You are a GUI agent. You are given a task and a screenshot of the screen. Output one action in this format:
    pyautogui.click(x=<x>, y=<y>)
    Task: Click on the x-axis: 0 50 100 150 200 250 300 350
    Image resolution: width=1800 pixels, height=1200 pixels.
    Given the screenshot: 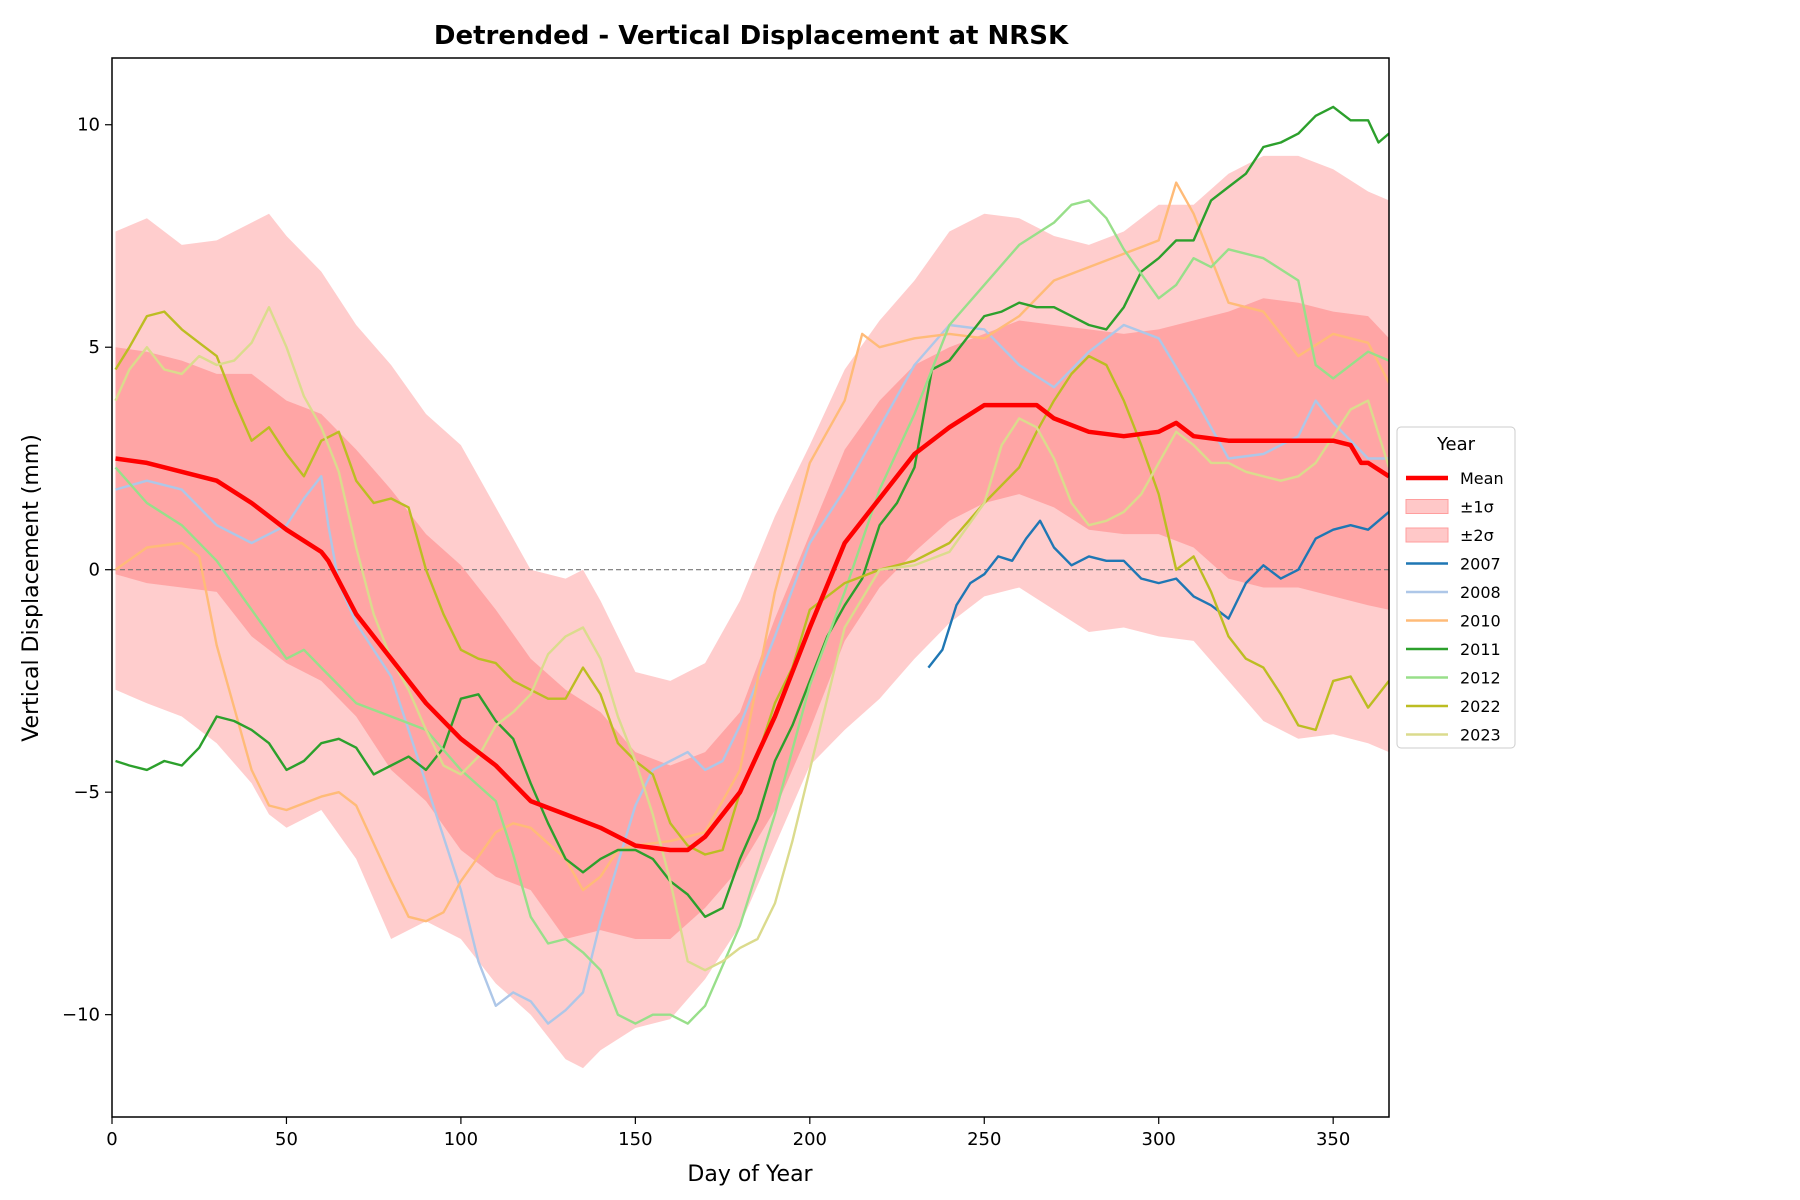 What is the action you would take?
    pyautogui.click(x=728, y=1133)
    